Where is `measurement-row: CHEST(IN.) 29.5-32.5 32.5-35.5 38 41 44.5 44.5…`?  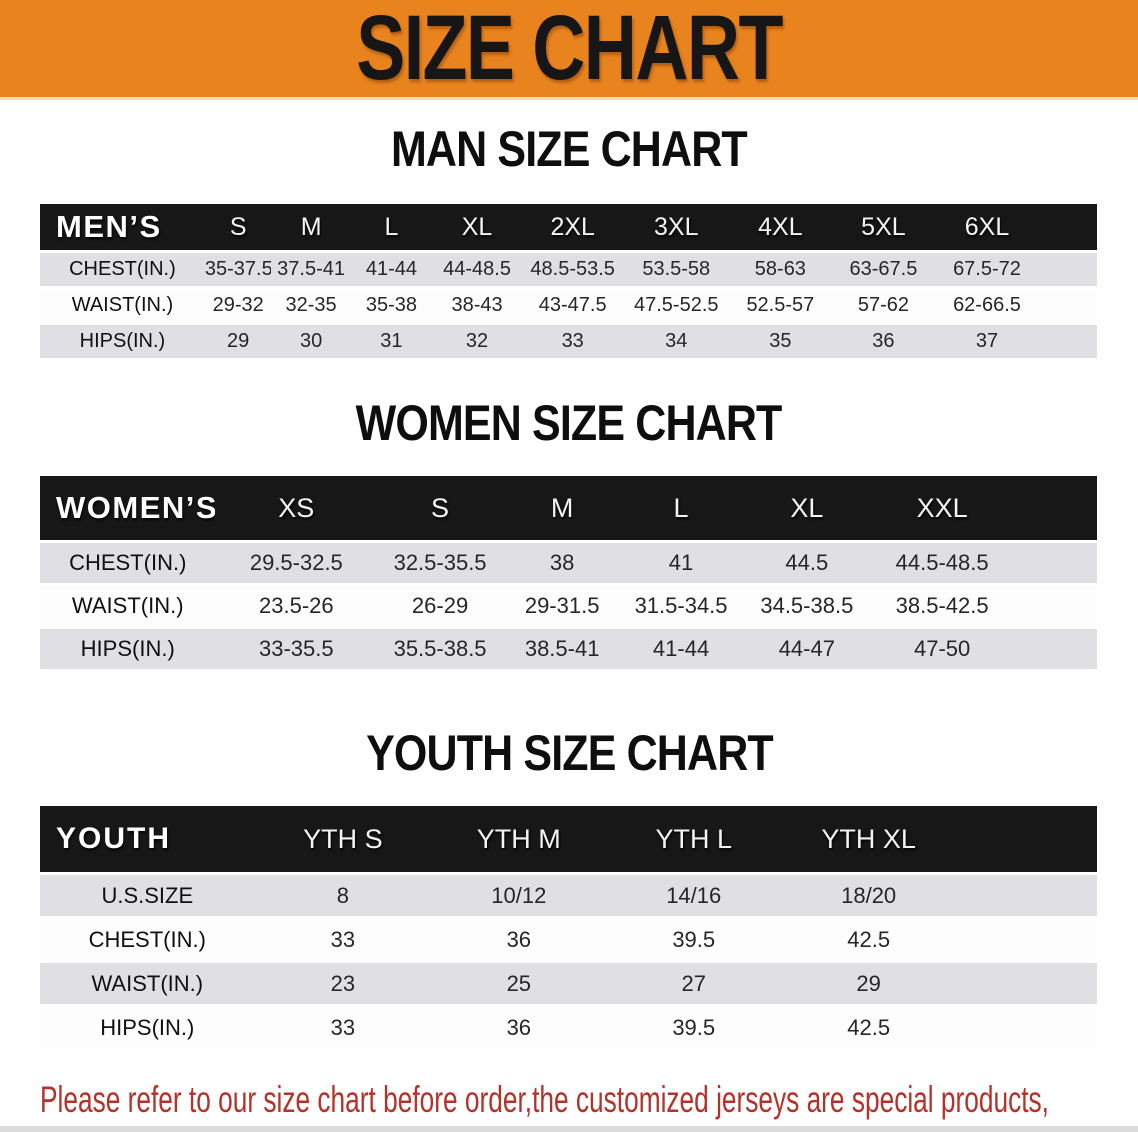
measurement-row: CHEST(IN.) 29.5-32.5 32.5-35.5 38 41 44.5 44.5… is located at coordinates (568, 563).